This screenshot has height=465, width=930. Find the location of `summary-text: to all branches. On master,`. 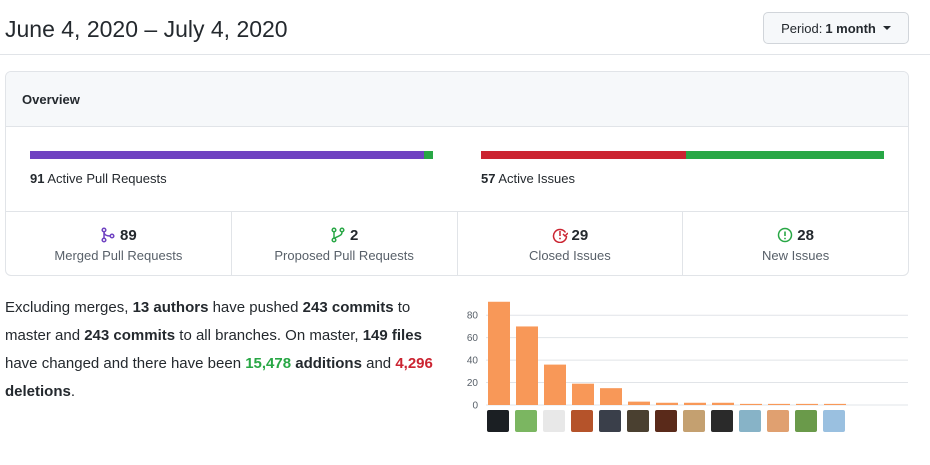

summary-text: to all branches. On master, is located at coordinates (269, 335).